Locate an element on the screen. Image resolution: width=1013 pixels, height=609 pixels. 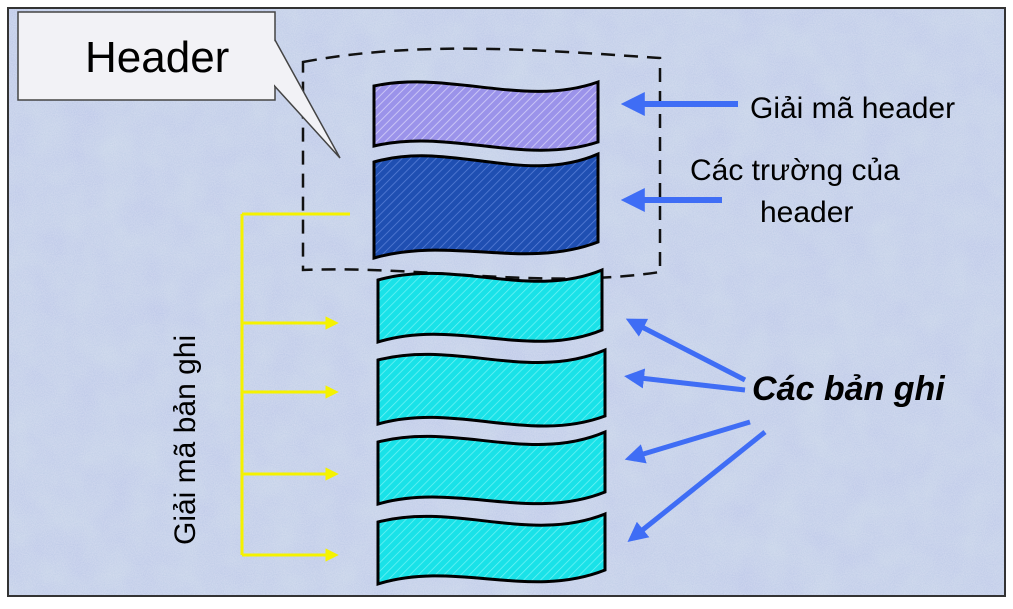
header-callout-box is located at coordinates (146, 56).